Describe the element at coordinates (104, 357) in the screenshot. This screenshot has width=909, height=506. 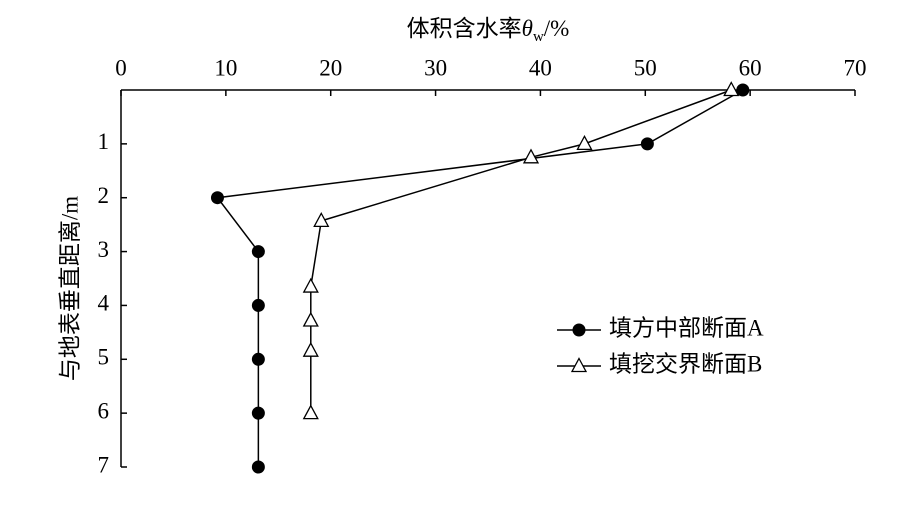
I see `y-tick-label: 5` at that location.